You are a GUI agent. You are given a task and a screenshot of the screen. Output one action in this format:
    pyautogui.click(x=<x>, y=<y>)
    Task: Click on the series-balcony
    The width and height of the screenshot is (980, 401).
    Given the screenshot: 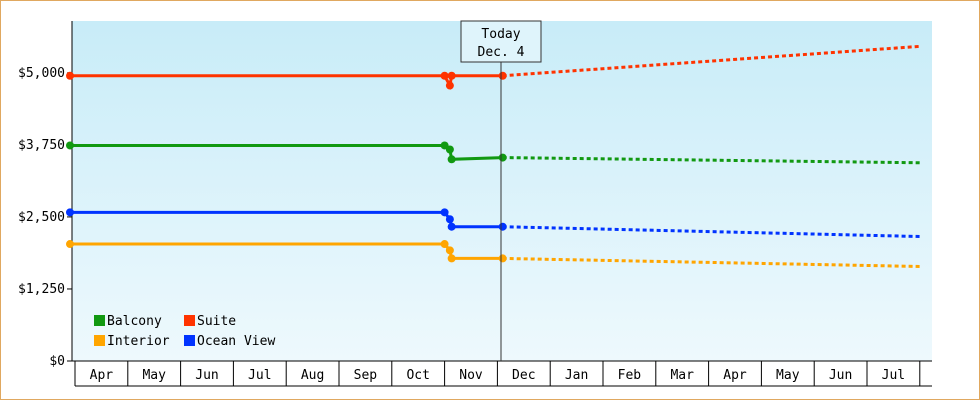 What is the action you would take?
    pyautogui.click(x=493, y=153)
    